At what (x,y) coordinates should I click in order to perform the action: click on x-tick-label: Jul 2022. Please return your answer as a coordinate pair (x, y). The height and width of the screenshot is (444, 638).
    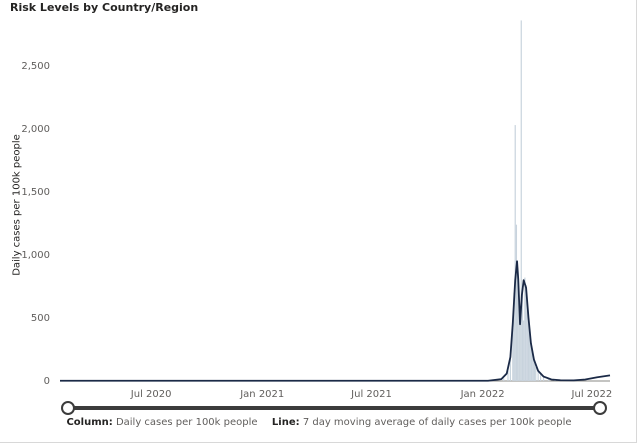
    Looking at the image, I should click on (592, 394).